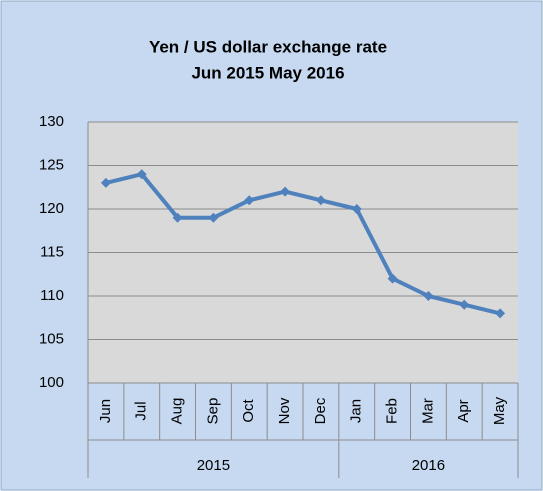 The width and height of the screenshot is (543, 491). I want to click on x-tick-label: Sep, so click(212, 411).